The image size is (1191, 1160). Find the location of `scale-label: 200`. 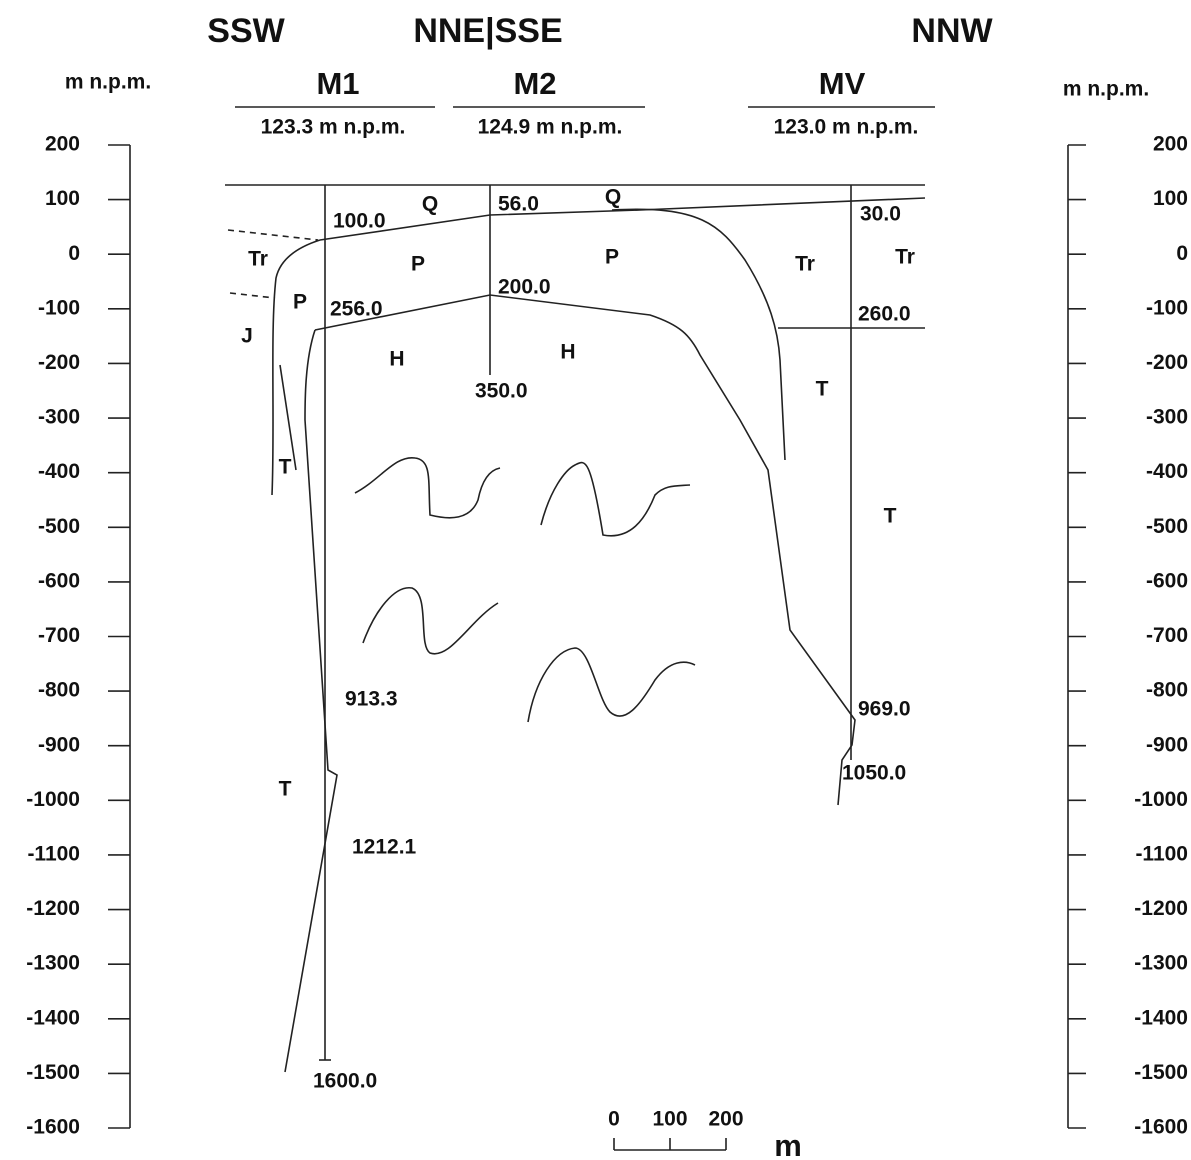

scale-label: 200 is located at coordinates (725, 1119).